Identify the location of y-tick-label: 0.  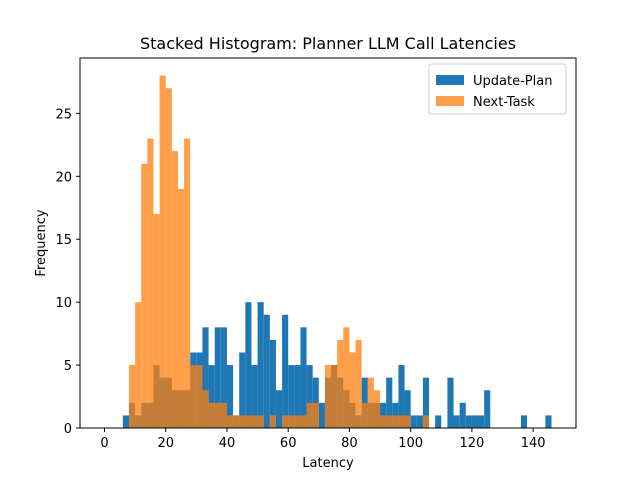
(68, 429).